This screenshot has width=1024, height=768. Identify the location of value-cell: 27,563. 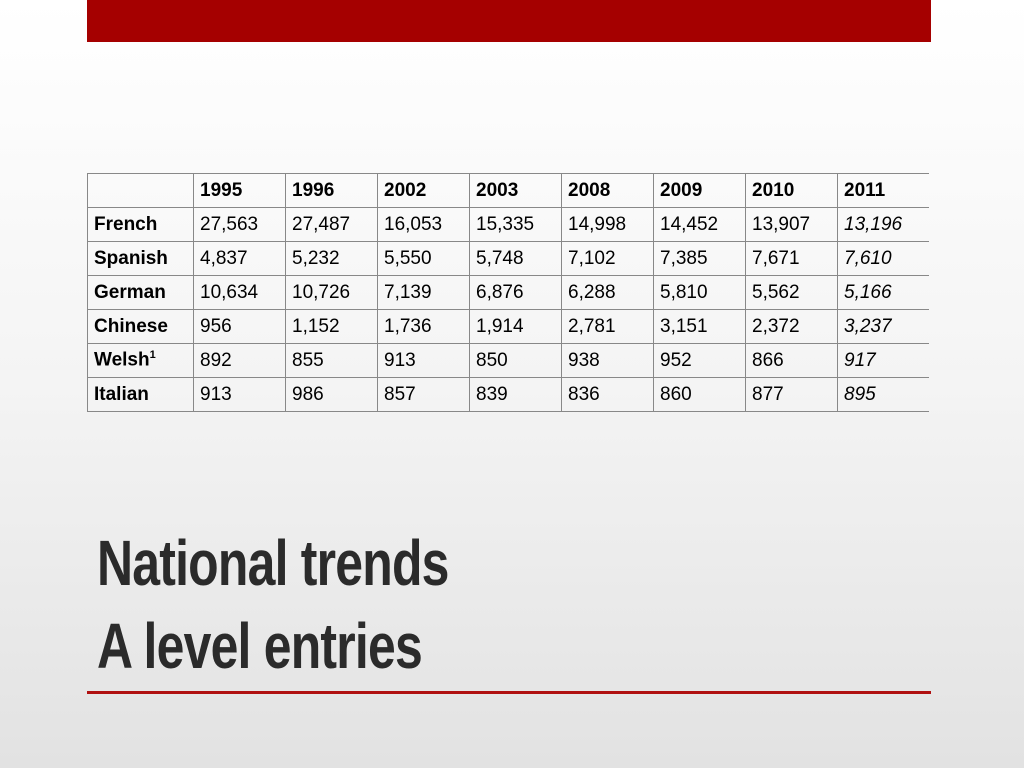
(239, 224).